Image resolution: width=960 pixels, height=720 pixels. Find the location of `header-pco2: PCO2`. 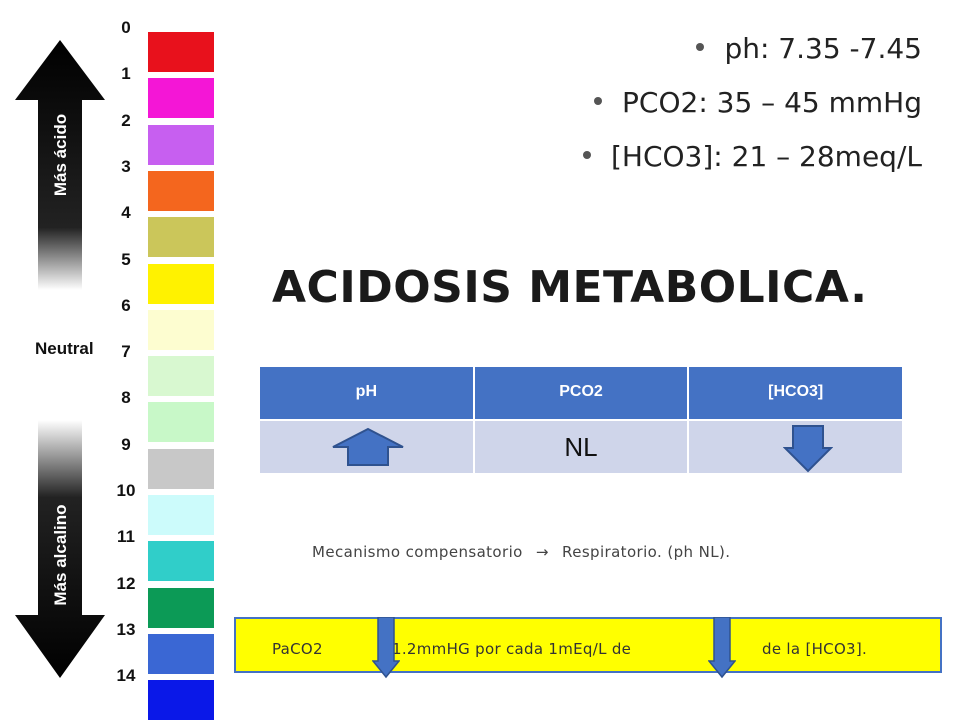

header-pco2: PCO2 is located at coordinates (582, 393).